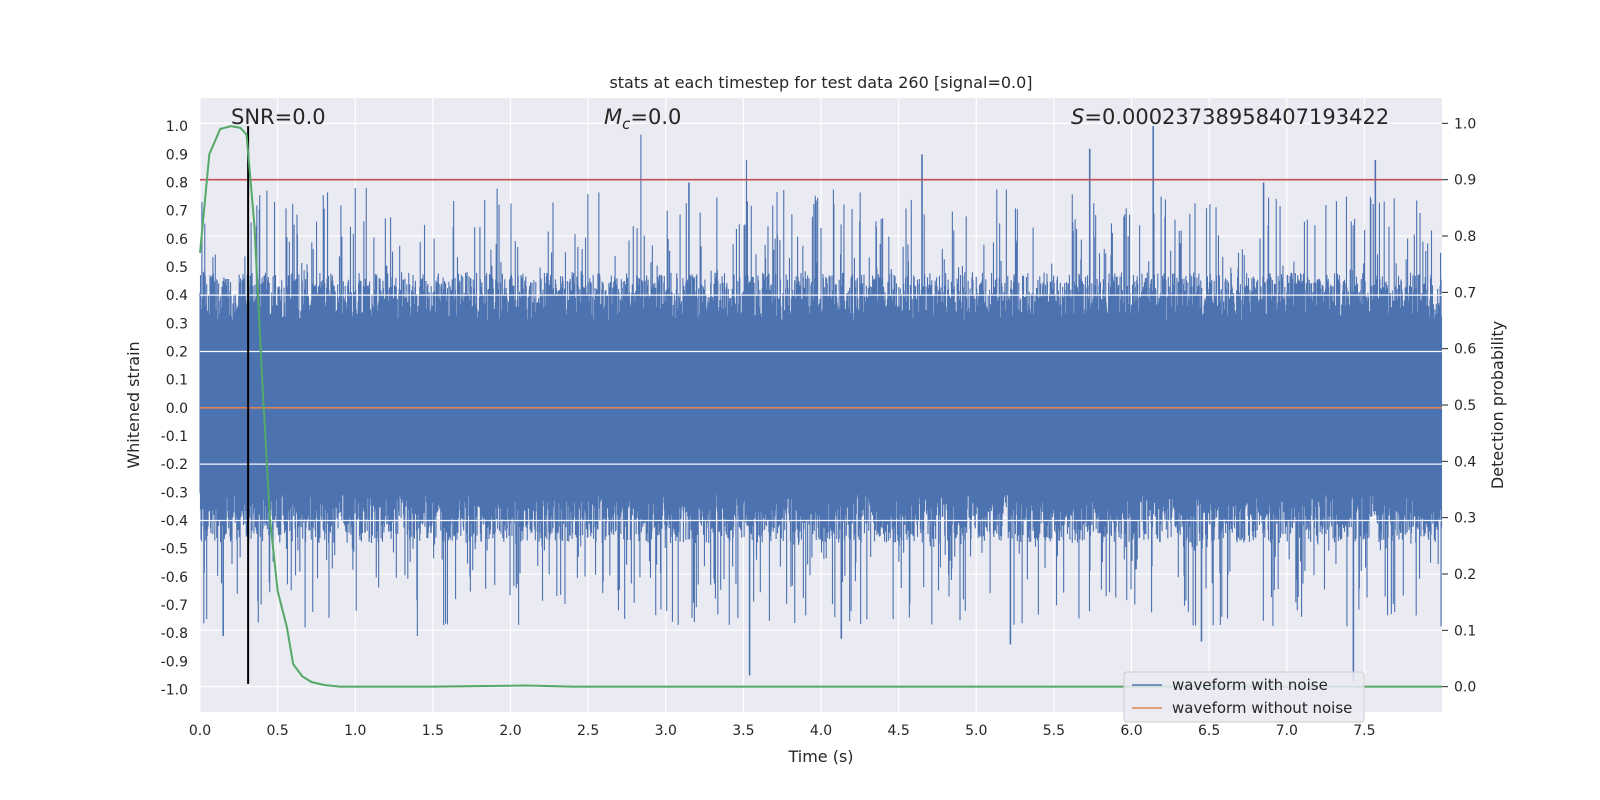 This screenshot has width=1600, height=800. I want to click on y-left-tick-label: 0.6, so click(177, 240).